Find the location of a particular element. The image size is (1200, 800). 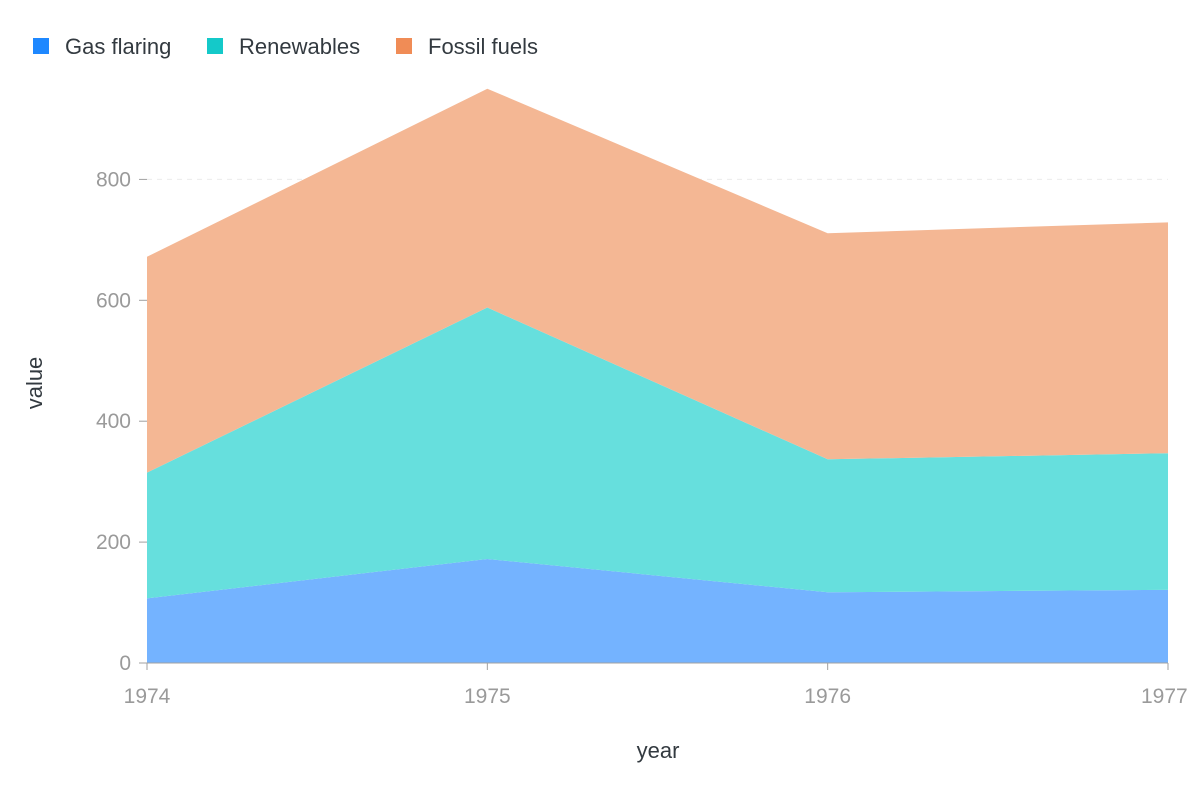

x-axis: 1974 1975 1976 1977 is located at coordinates (656, 685).